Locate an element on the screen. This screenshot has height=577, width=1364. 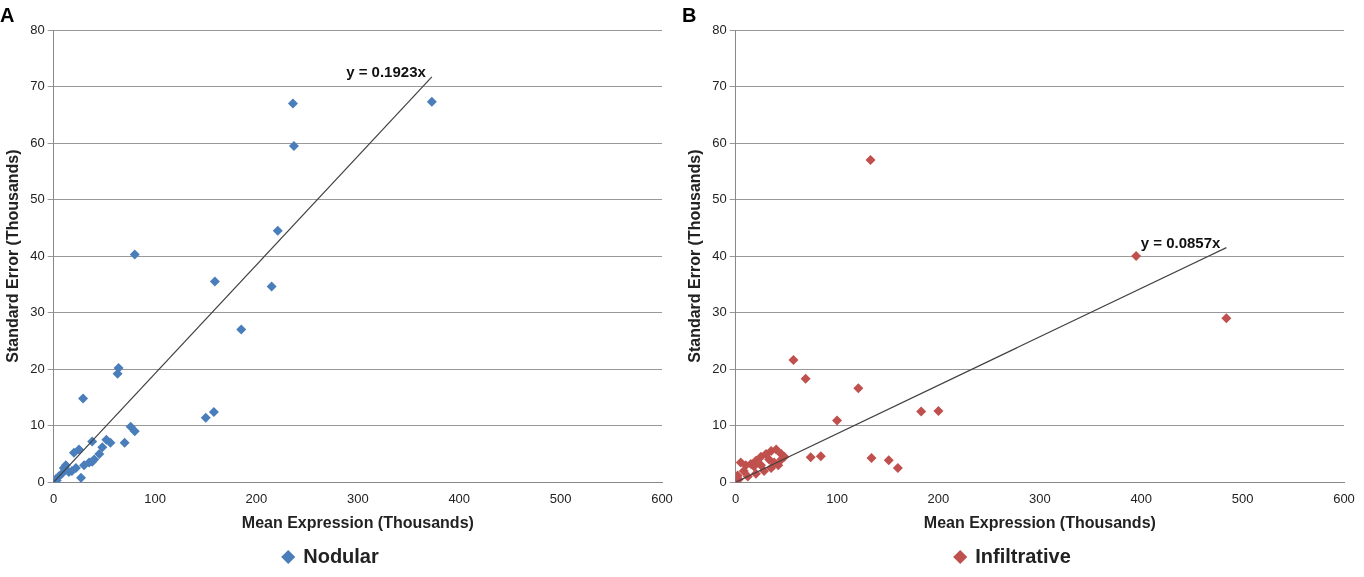
chart-title: B is located at coordinates (689, 14).